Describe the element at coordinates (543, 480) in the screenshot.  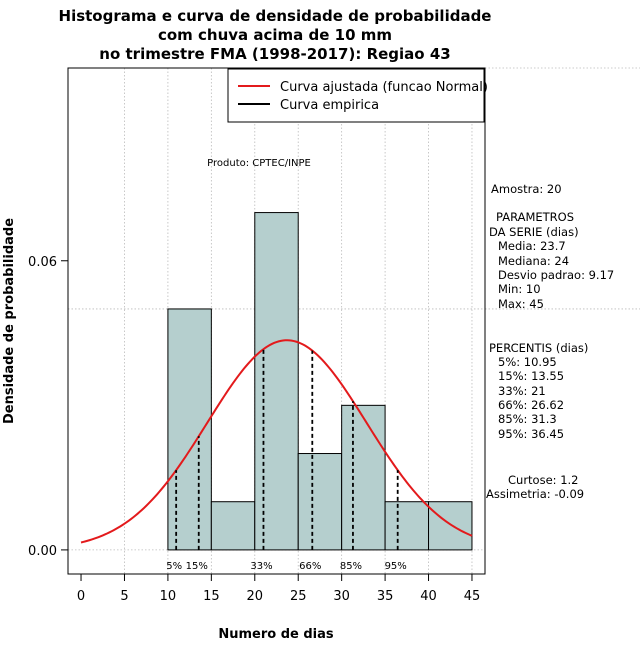
I see `kurtosis: Curtose: 1.2` at that location.